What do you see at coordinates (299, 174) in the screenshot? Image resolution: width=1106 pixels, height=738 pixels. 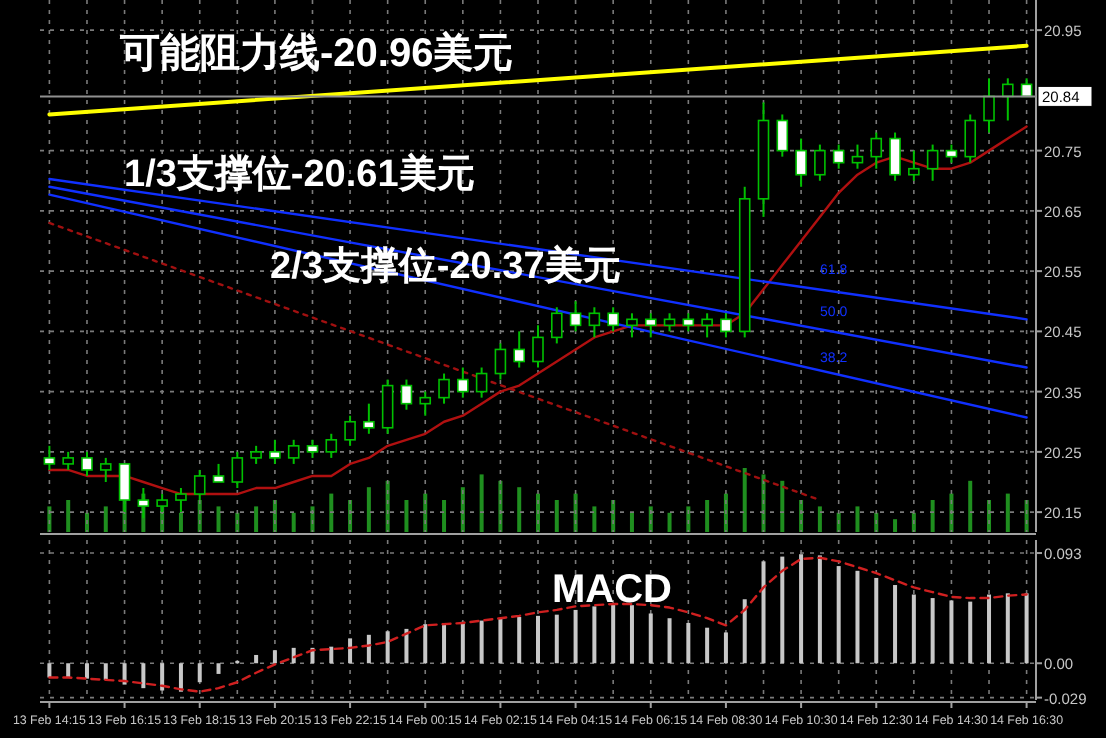 I see `annotation: 1/3支撑位-20.61美元` at bounding box center [299, 174].